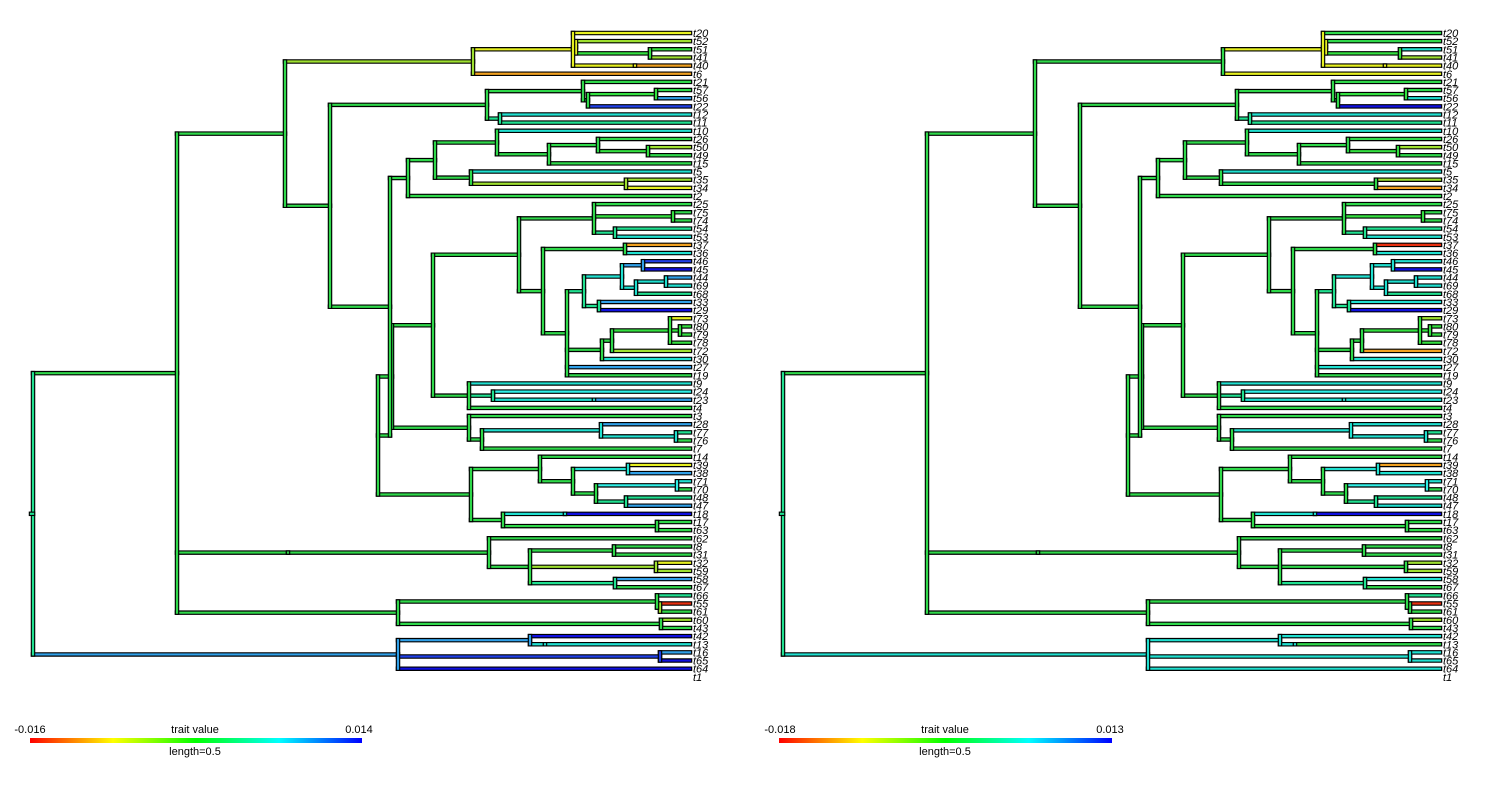 This screenshot has height=805, width=1500. Describe the element at coordinates (701, 132) in the screenshot. I see `tip-label: t10` at that location.